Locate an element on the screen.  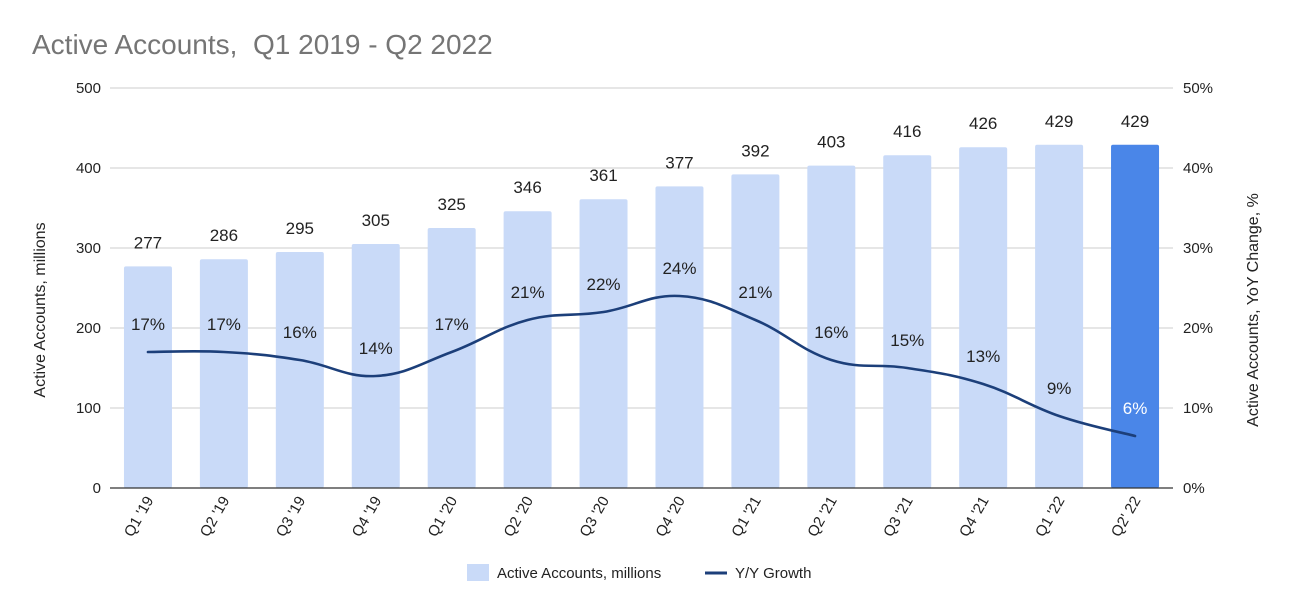
x-tick-label: Q3 '20 is located at coordinates (594, 517).